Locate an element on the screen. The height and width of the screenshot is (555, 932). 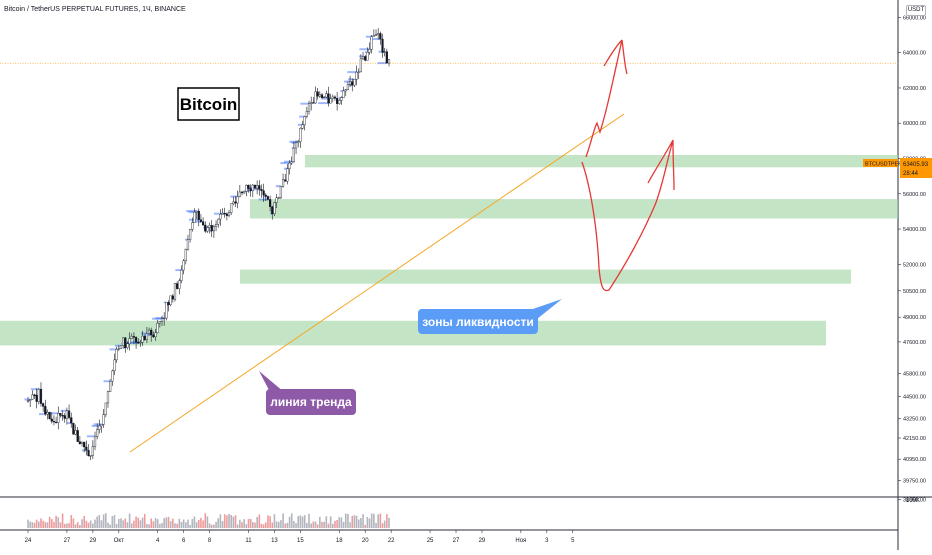
time-tick-label: 20 is located at coordinates (365, 541).